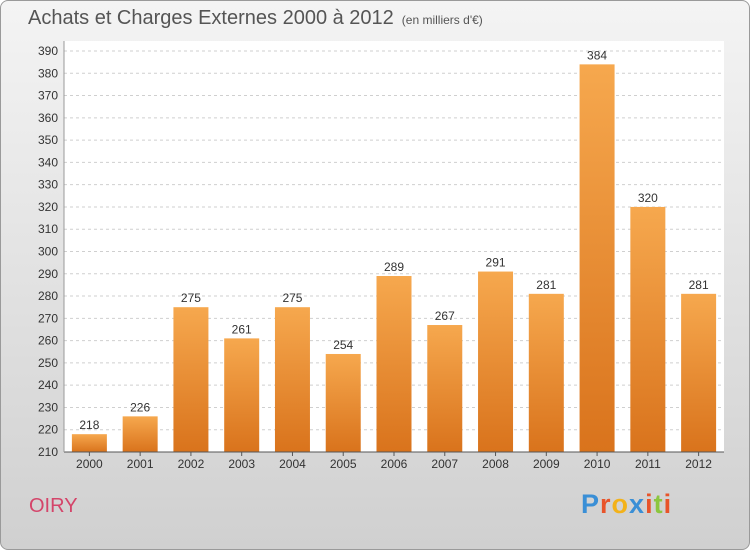 The width and height of the screenshot is (750, 550). Describe the element at coordinates (496, 361) in the screenshot. I see `bar-2008` at that location.